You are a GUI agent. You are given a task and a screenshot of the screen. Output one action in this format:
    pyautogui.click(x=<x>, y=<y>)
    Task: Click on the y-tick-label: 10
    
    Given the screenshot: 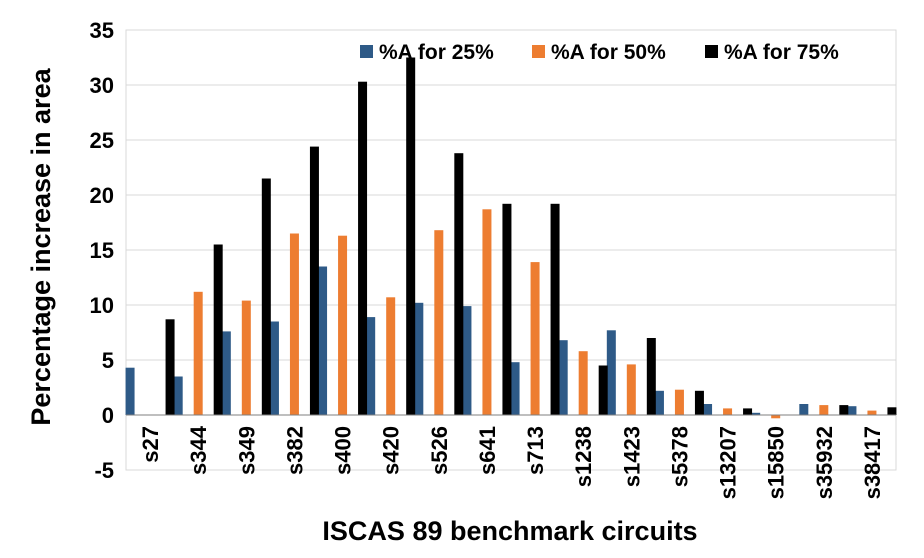 What is the action you would take?
    pyautogui.click(x=102, y=305)
    